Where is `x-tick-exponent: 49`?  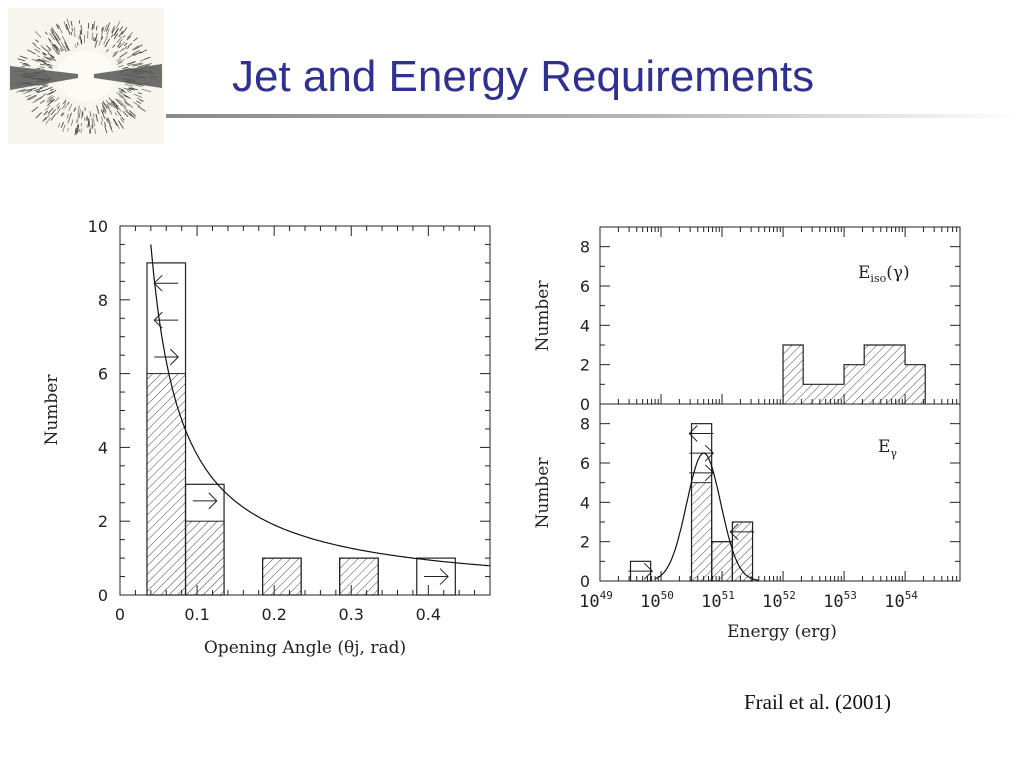 x-tick-exponent: 49 is located at coordinates (606, 595).